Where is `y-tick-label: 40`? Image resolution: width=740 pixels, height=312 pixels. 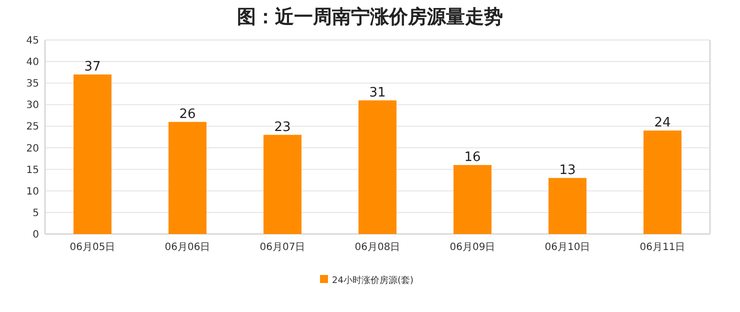 y-tick-label: 40 is located at coordinates (32, 62).